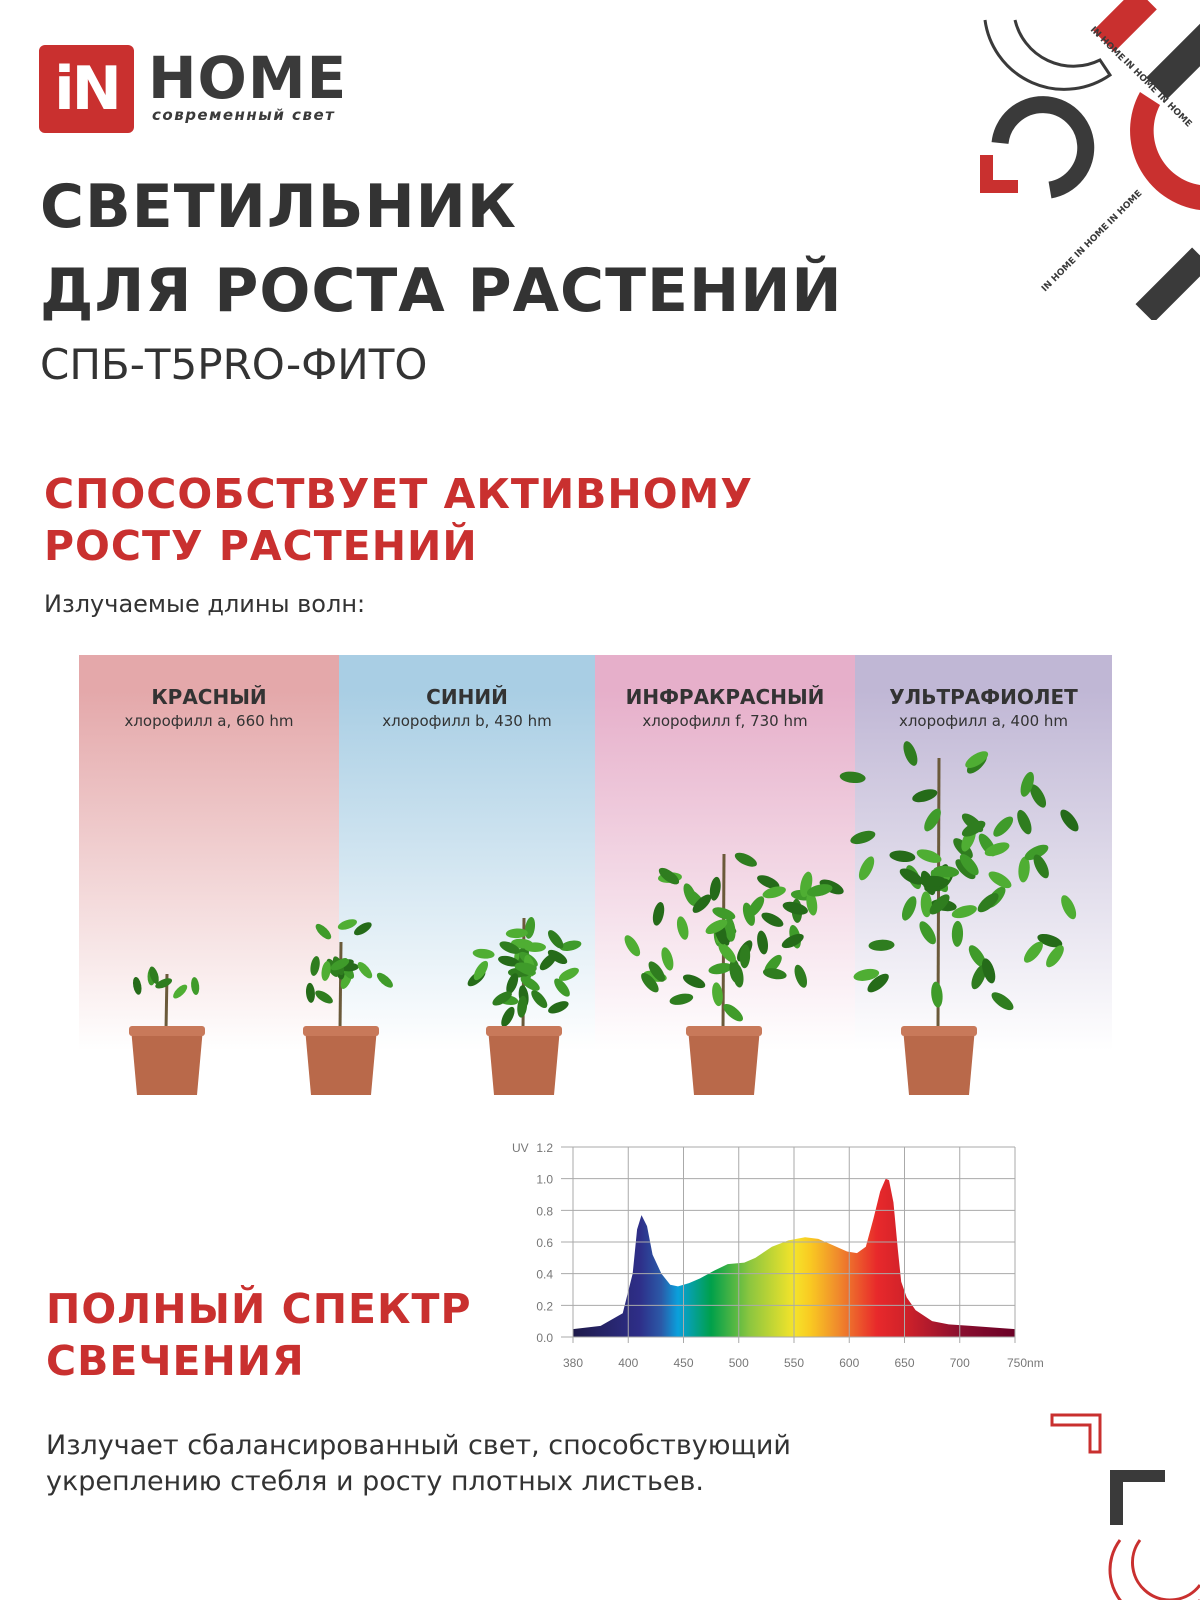 This screenshot has width=1200, height=1600. I want to click on wavelength-name: СИНИЙ, so click(467, 697).